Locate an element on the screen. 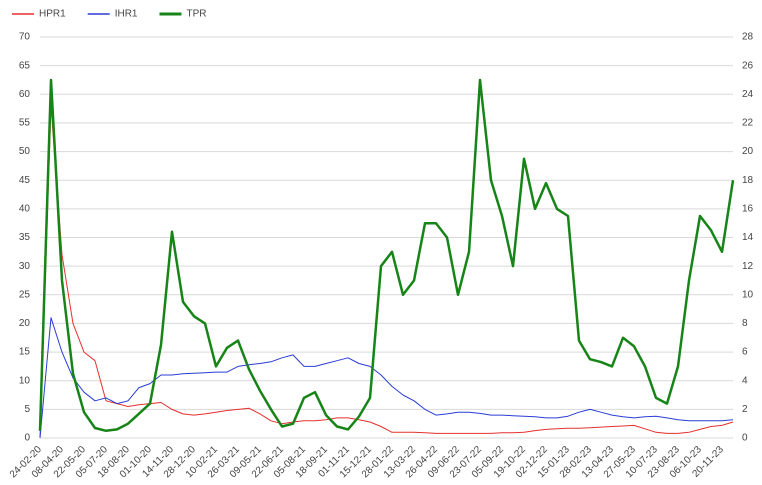 The image size is (762, 485). y-tick-label: 50 is located at coordinates (25, 151).